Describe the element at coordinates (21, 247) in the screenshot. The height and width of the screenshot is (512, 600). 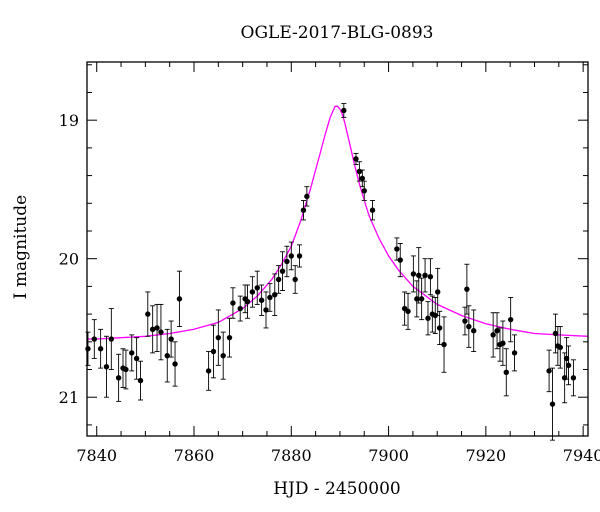
I see `y-axis-title: I magnitude` at that location.